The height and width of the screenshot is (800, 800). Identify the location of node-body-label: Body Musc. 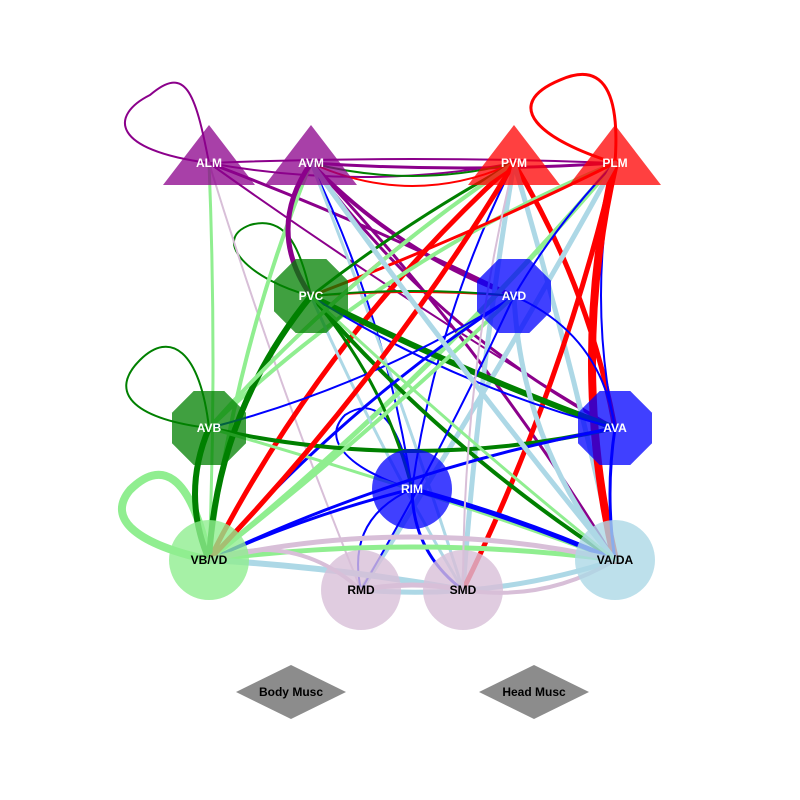
(291, 692).